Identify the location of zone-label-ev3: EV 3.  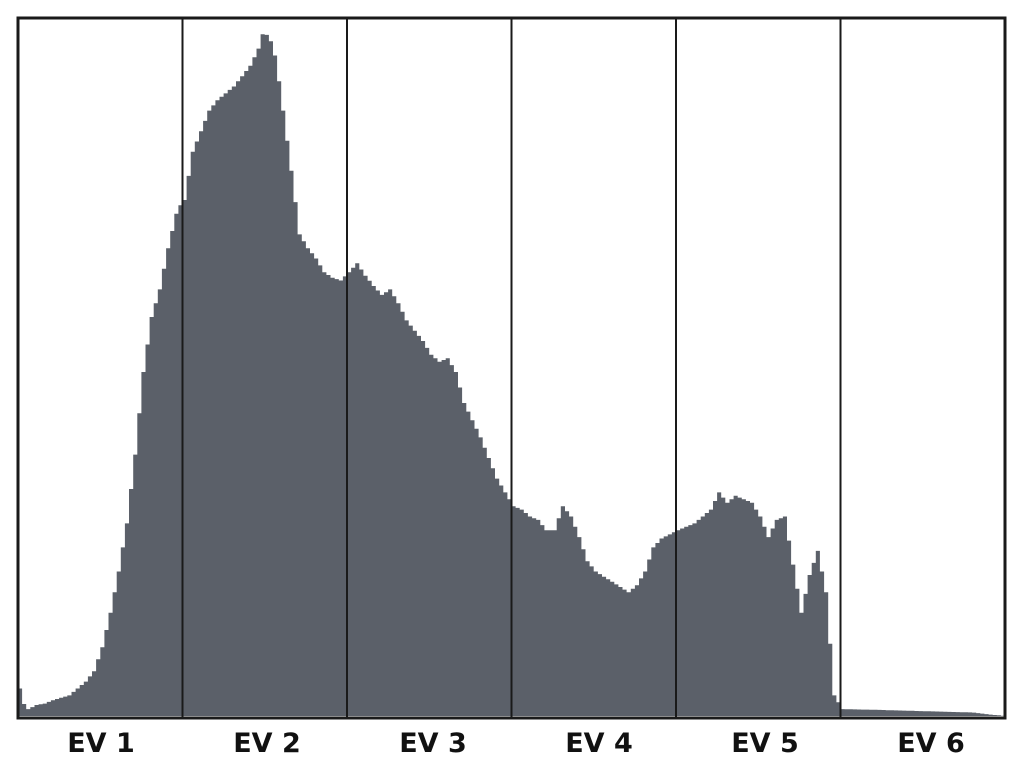
(433, 743).